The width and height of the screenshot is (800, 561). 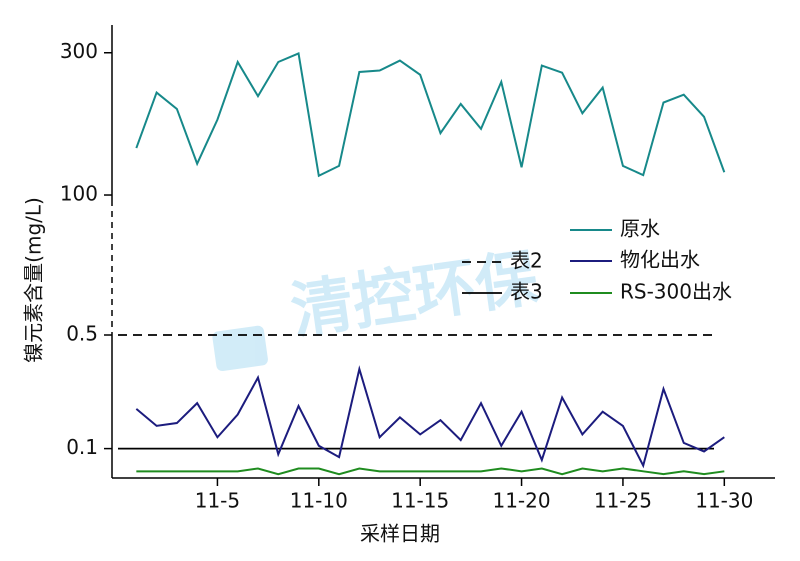 What do you see at coordinates (526, 261) in the screenshot?
I see `legend-label: 表2` at bounding box center [526, 261].